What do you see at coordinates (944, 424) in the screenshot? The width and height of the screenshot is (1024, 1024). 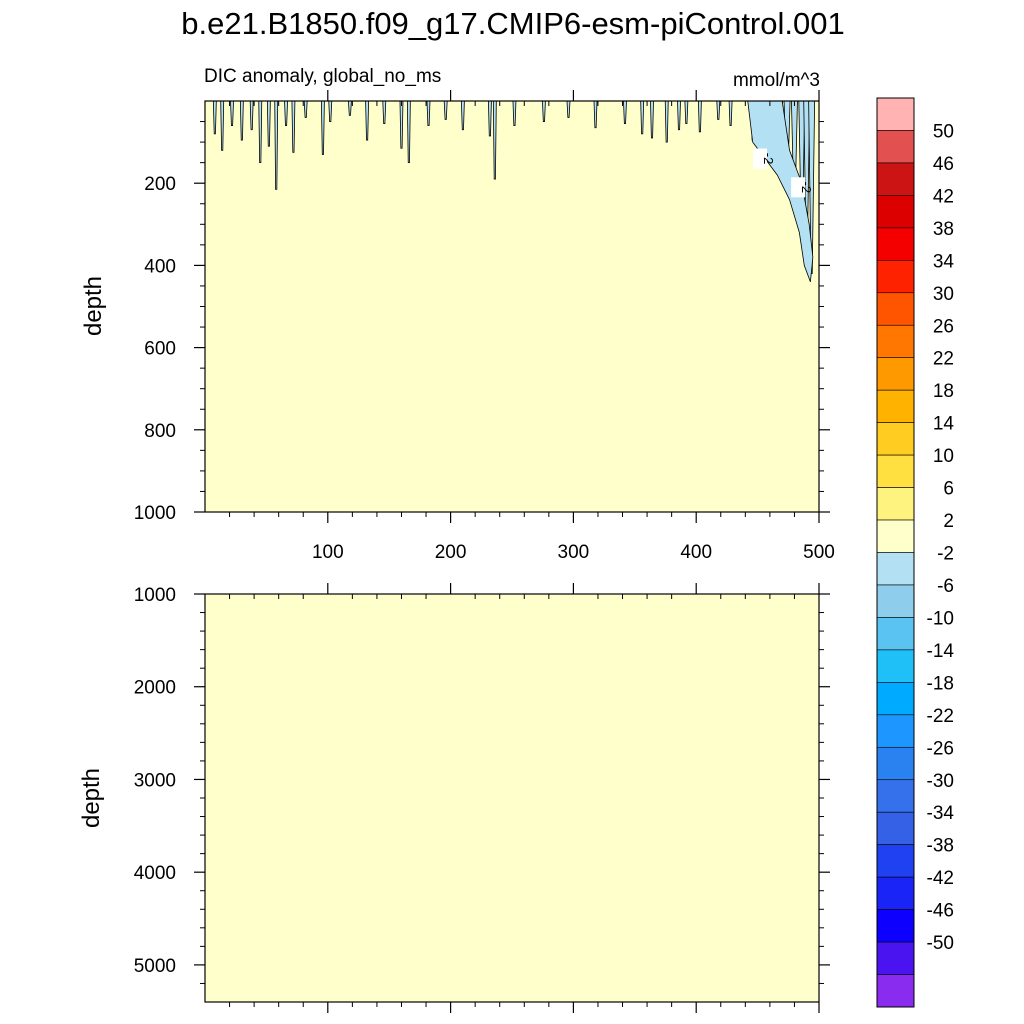 I see `colorbar-label: 14` at bounding box center [944, 424].